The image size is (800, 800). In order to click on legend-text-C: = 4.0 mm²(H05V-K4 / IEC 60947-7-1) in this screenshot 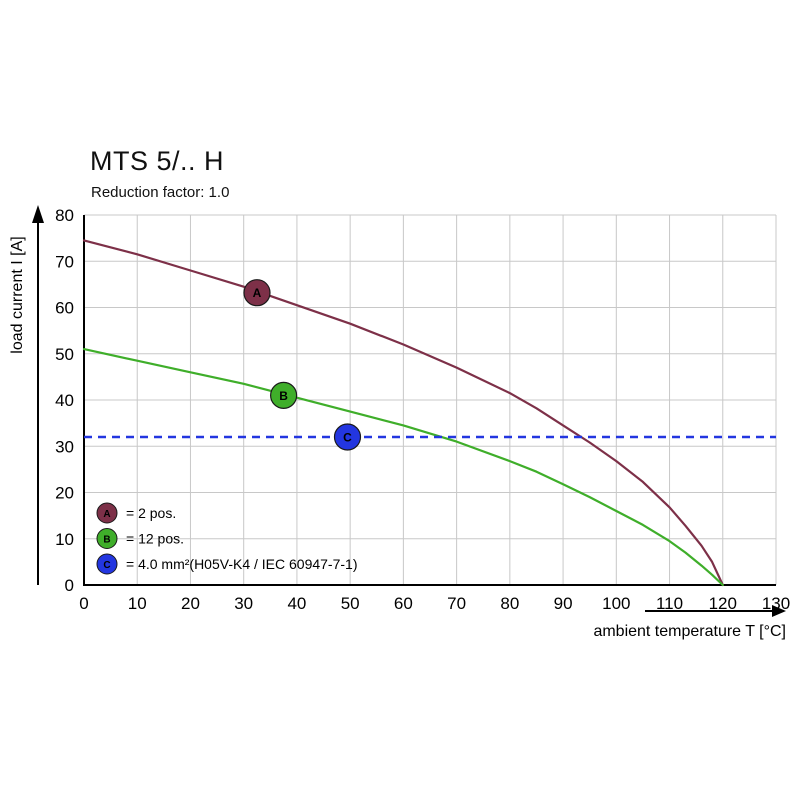, I will do `click(242, 564)`.